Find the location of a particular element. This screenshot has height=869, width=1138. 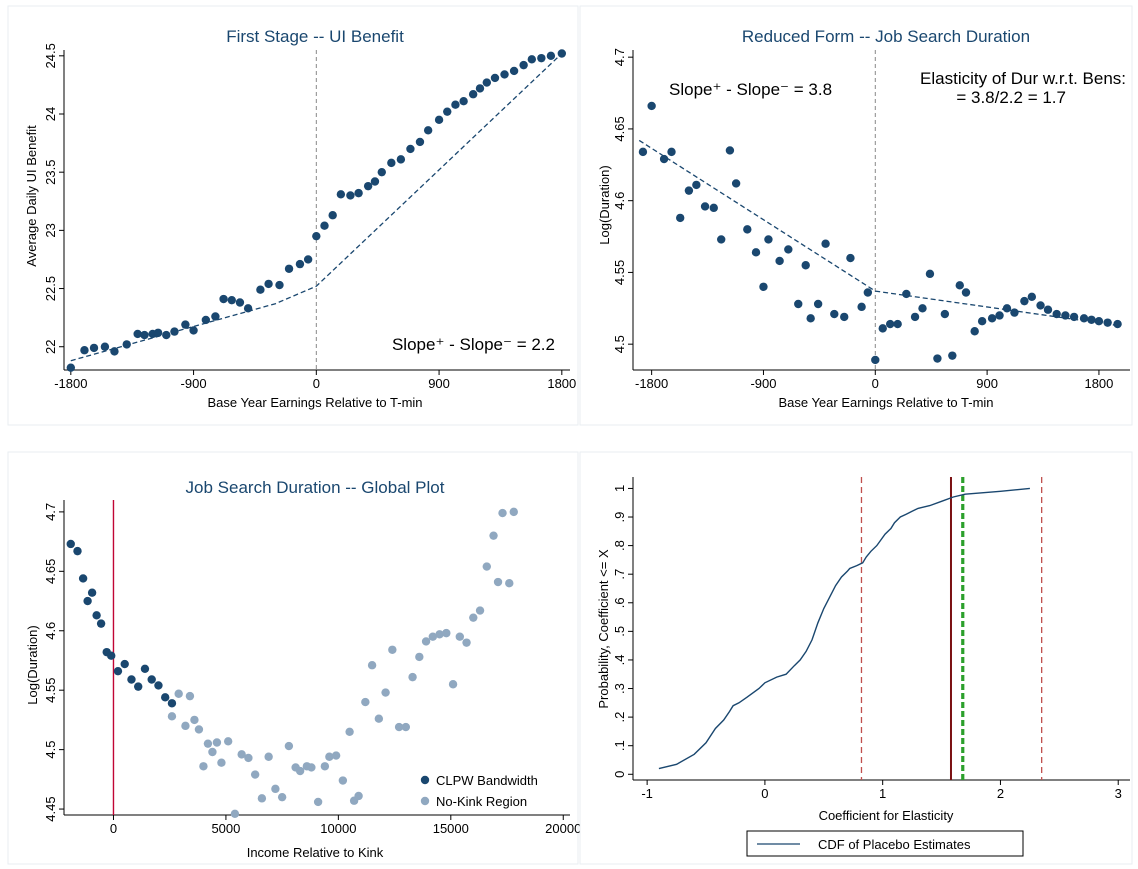

y-tick-label: 1 is located at coordinates (619, 488).